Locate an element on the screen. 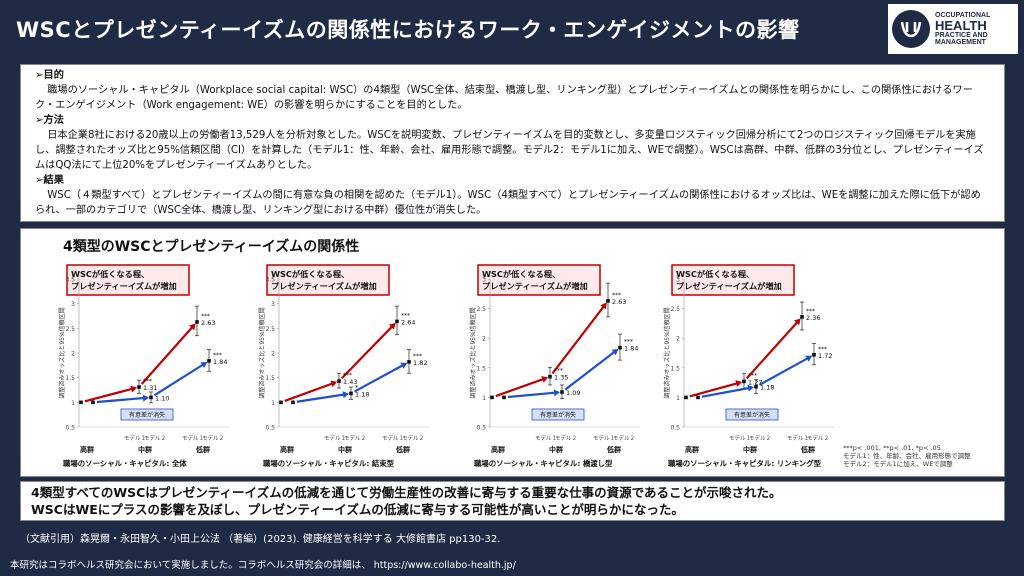 The image size is (1024, 576). logo-line3: PRACTICE AND is located at coordinates (961, 35).